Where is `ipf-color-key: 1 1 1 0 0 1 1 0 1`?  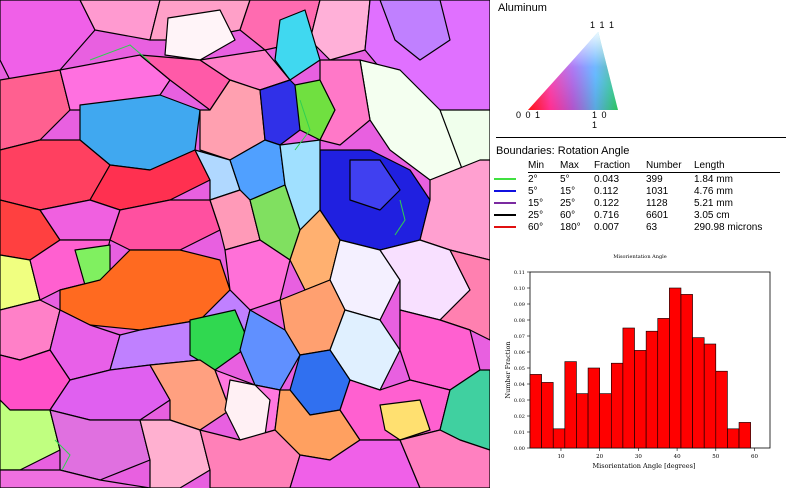 ipf-color-key: 1 1 1 0 0 1 1 0 1 is located at coordinates (567, 75).